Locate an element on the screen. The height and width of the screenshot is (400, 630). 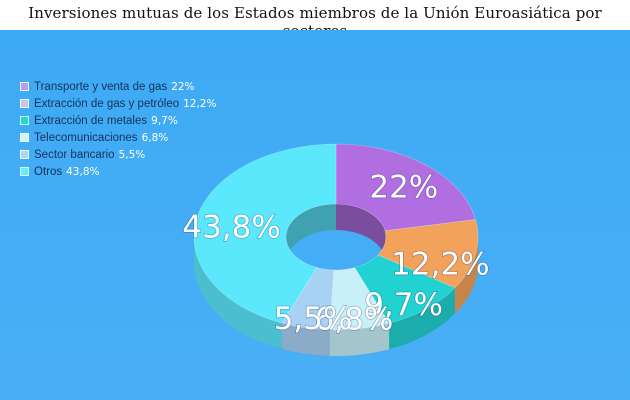
slice-value-label: 6,8% is located at coordinates (354, 320).